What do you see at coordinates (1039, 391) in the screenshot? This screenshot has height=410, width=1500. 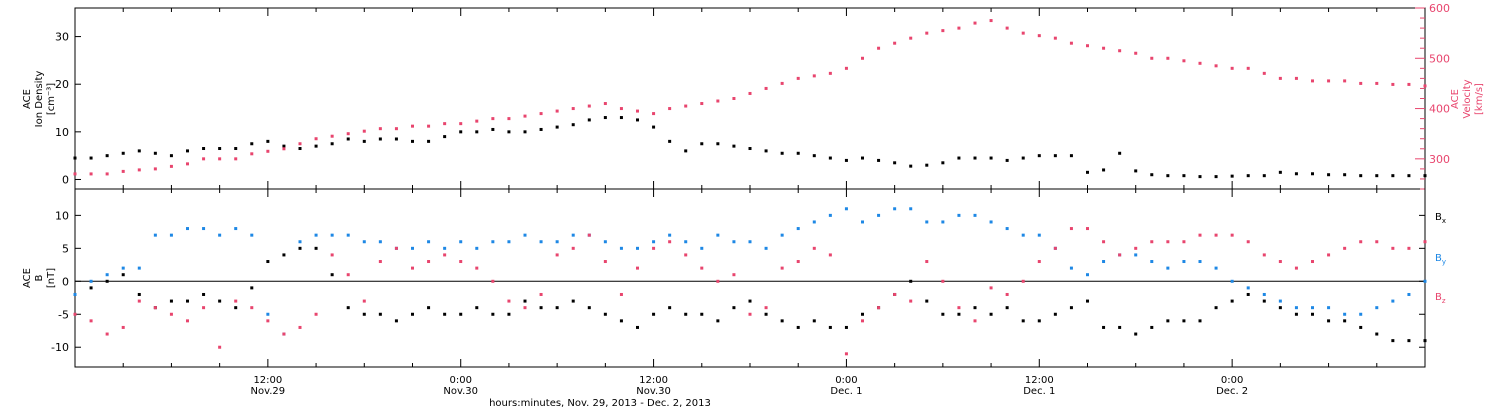 I see `x-tick-date: Dec. 1` at bounding box center [1039, 391].